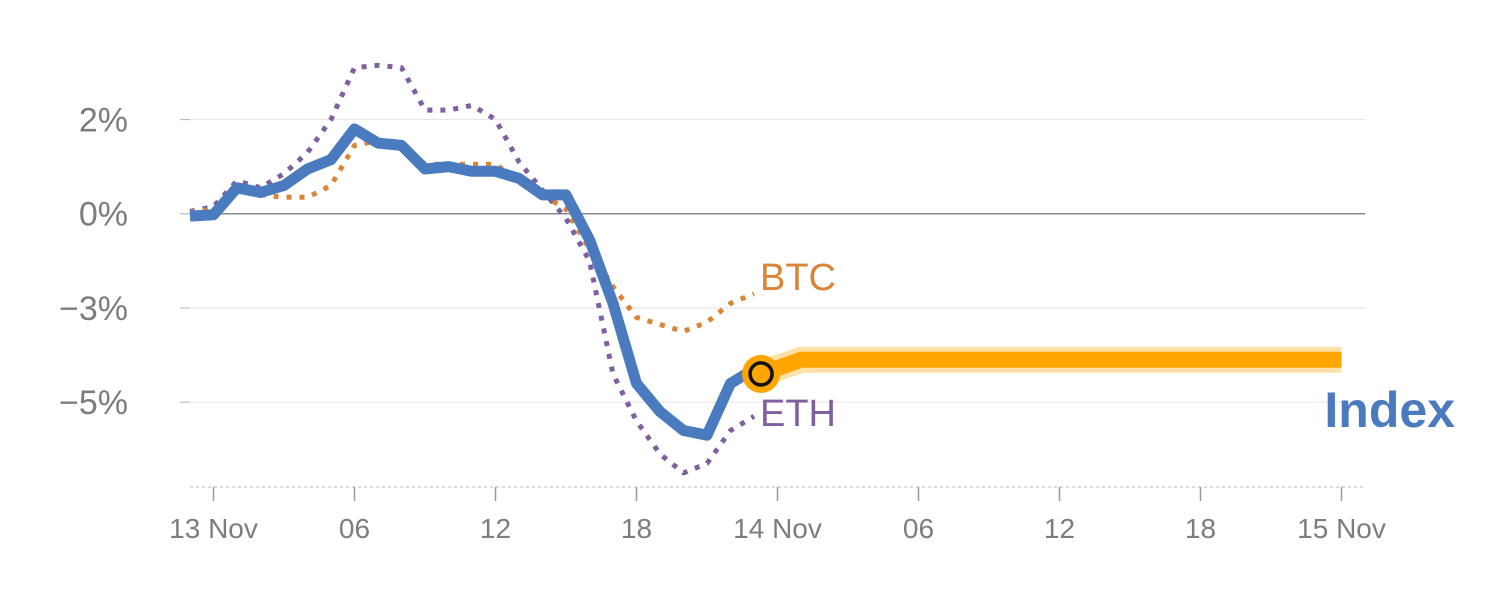  What do you see at coordinates (1341, 528) in the screenshot?
I see `x-tick-label: 15 Nov` at bounding box center [1341, 528].